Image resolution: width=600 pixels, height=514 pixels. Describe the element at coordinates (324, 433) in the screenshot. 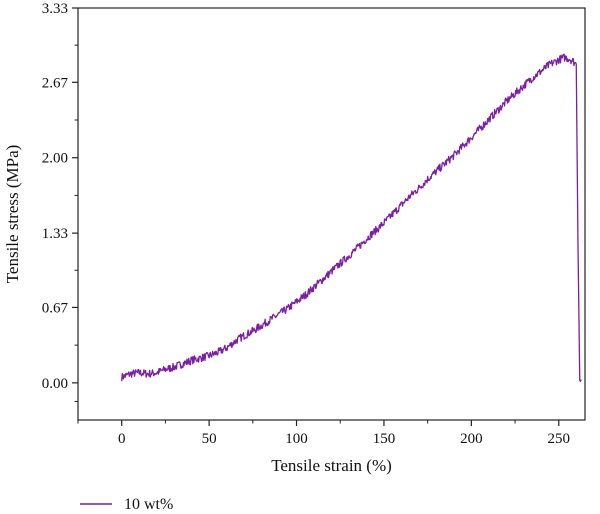

I see `x-axis: 0 50 100 150 200 250` at that location.